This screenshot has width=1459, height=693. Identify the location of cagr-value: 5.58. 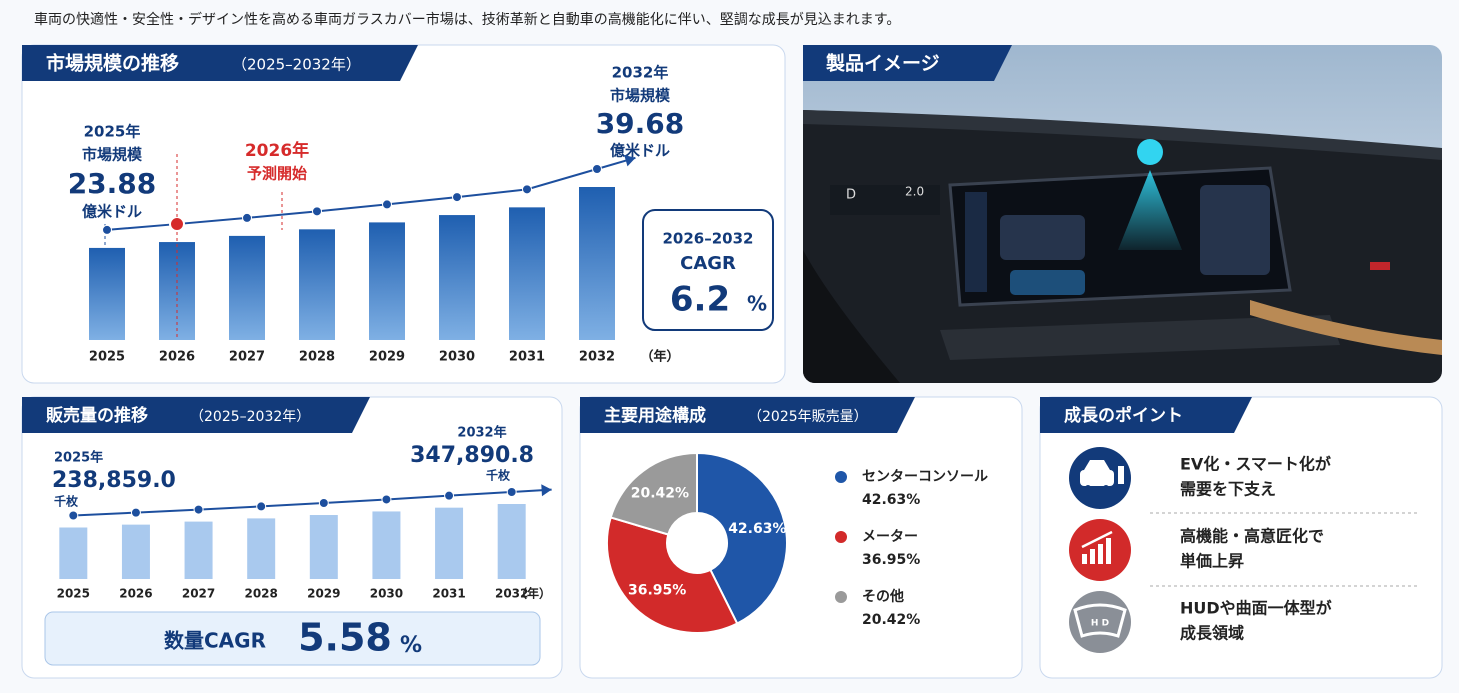
(345, 638).